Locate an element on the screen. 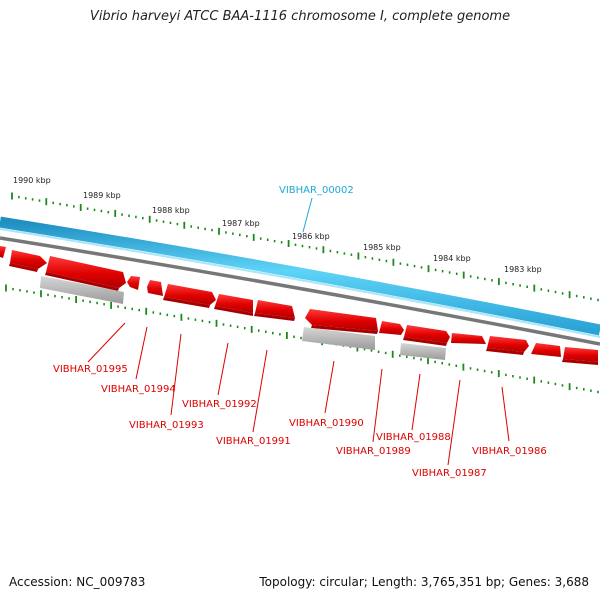 The width and height of the screenshot is (600, 600). gene-label-vibhar-01988: VIBHAR_01988 is located at coordinates (413, 437).